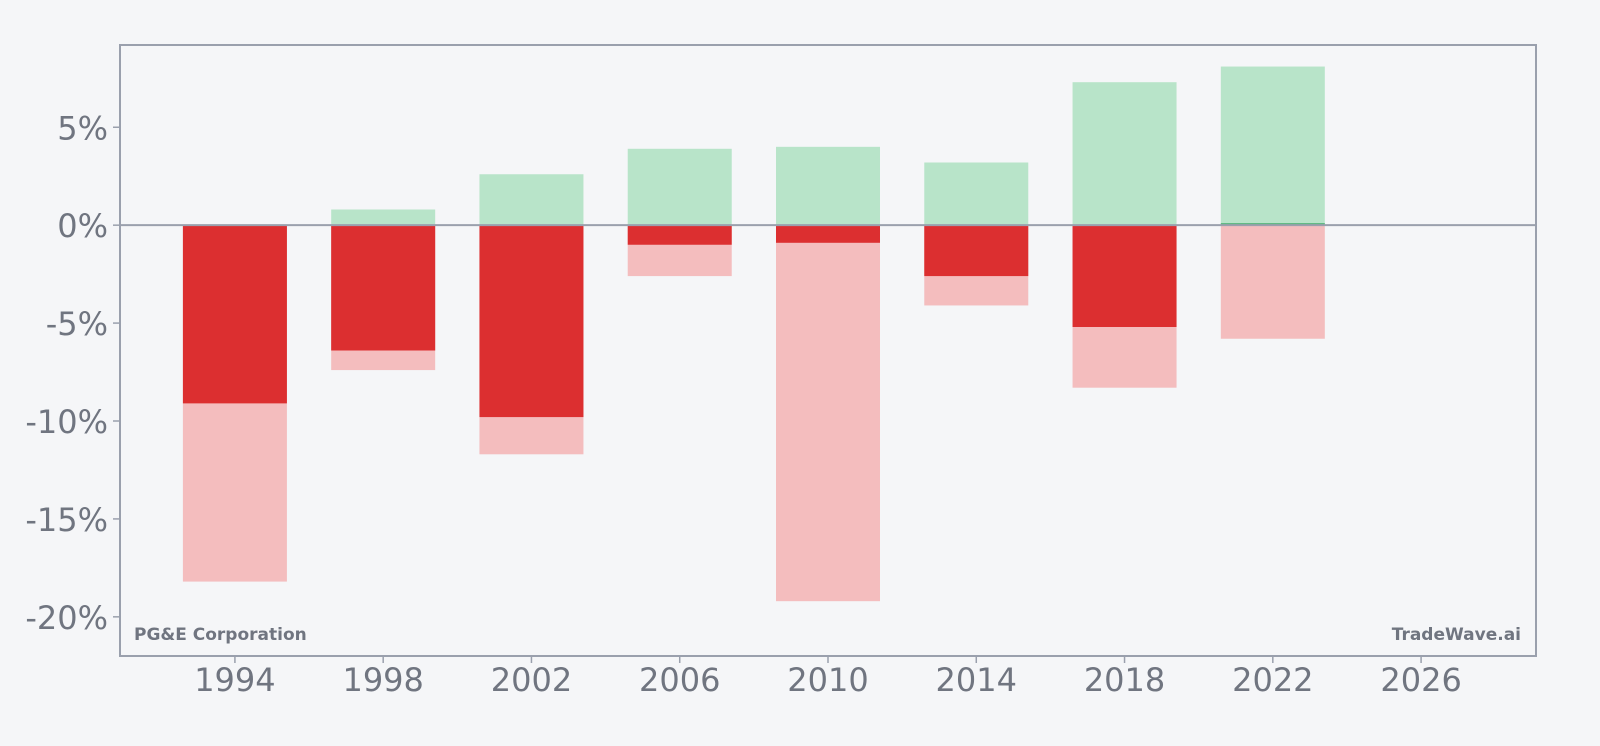 This screenshot has width=1600, height=746. I want to click on brand-label: TradeWave.ai, so click(1456, 635).